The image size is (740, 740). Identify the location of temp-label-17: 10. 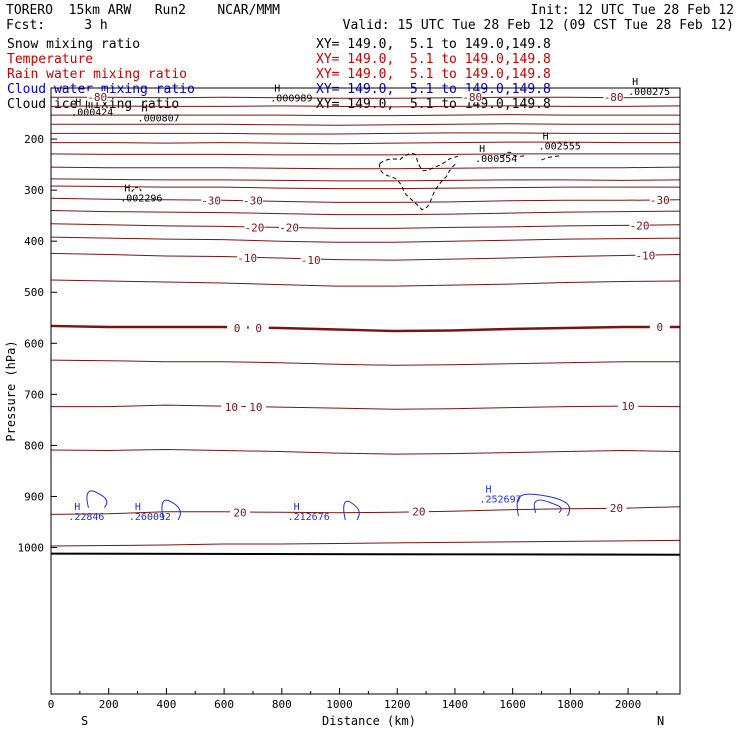
(627, 406).